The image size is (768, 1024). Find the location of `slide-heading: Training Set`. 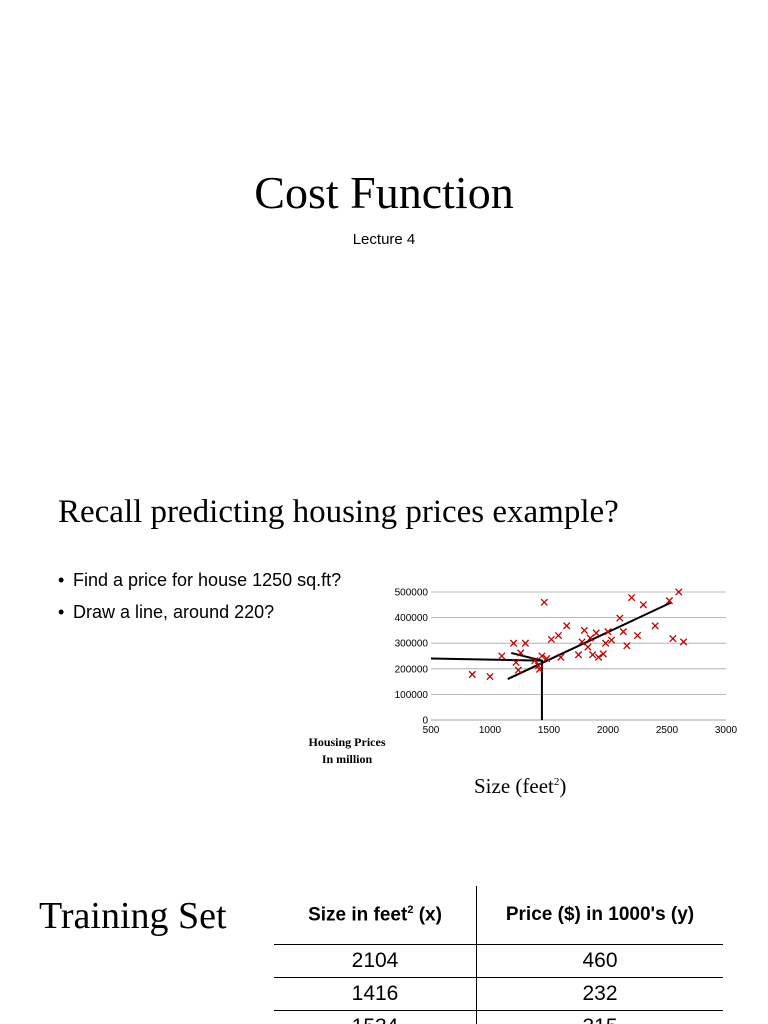

slide-heading: Training Set is located at coordinates (133, 916).